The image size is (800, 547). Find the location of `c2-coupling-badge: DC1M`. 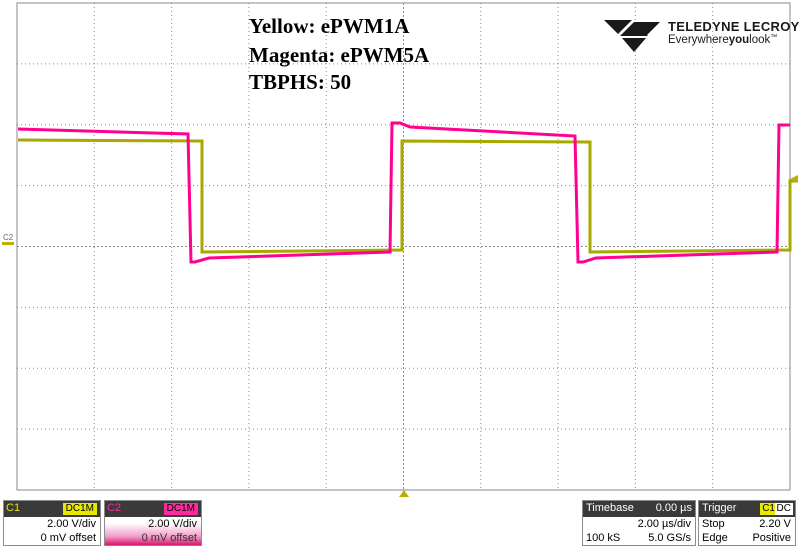

c2-coupling-badge: DC1M is located at coordinates (180, 509).